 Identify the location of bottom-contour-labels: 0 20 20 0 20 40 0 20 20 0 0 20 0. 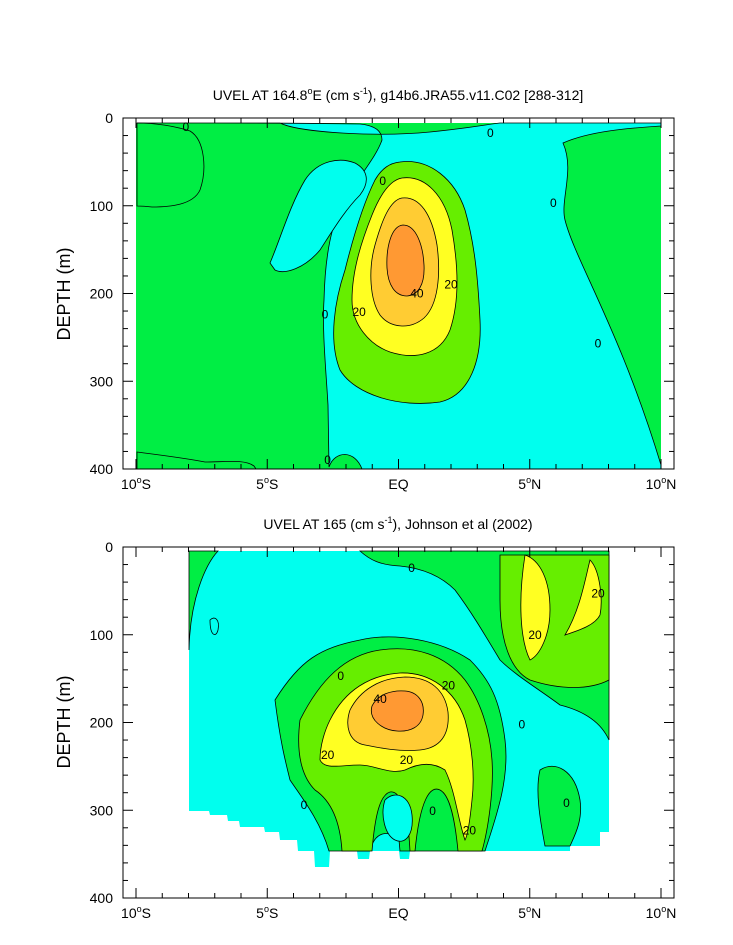
(453, 699).